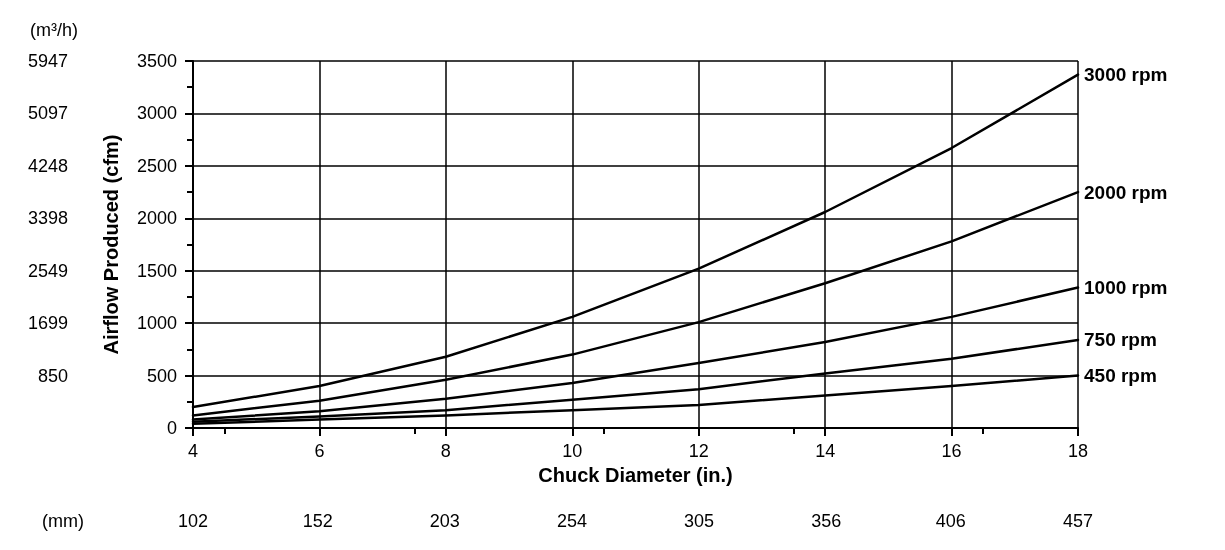  Describe the element at coordinates (825, 451) in the screenshot. I see `x-tick-label: 14` at that location.